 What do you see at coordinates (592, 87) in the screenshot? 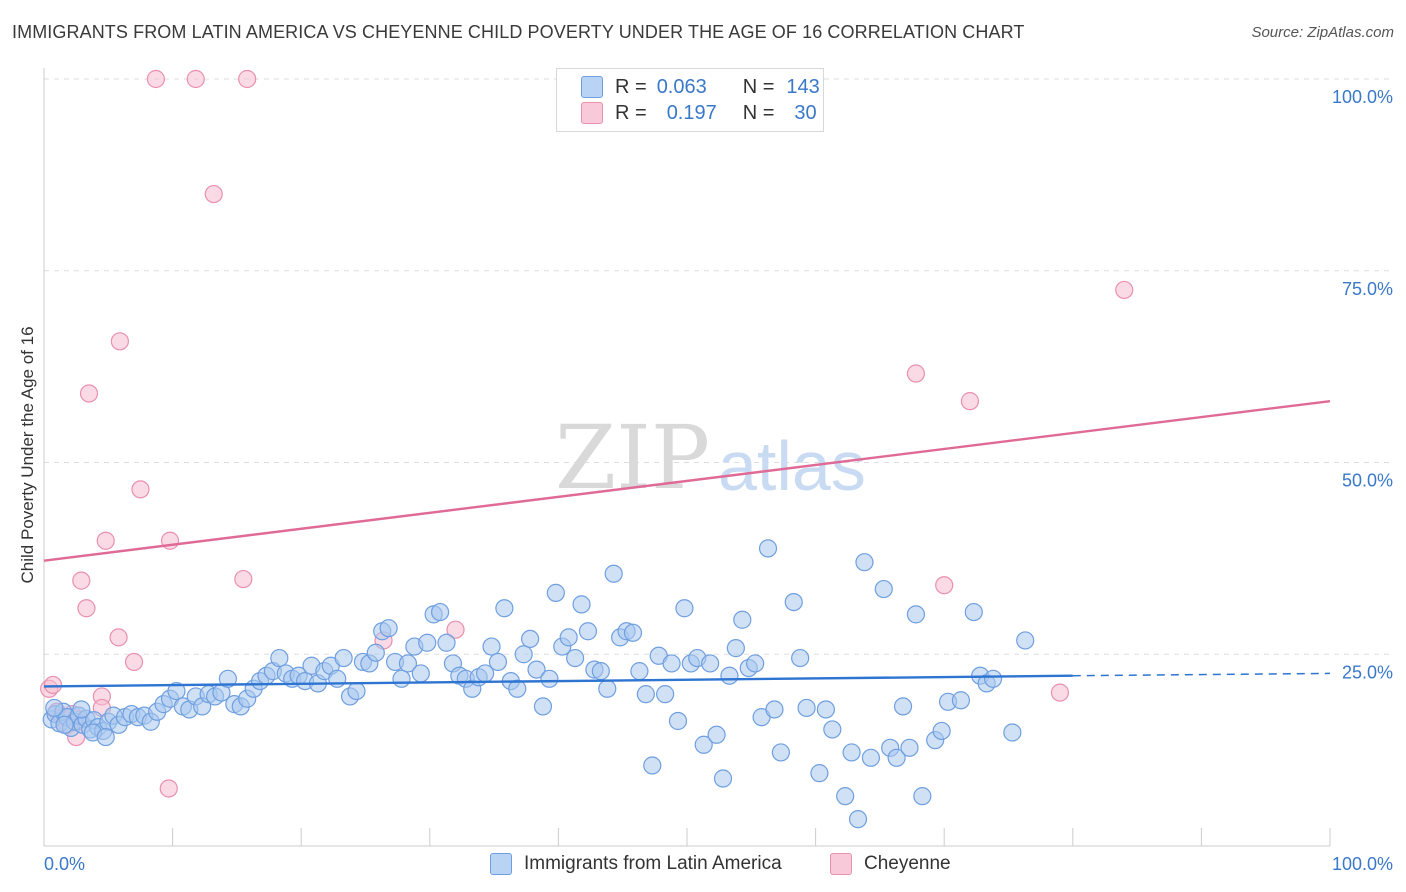
I see `legend-swatch-blue` at bounding box center [592, 87].